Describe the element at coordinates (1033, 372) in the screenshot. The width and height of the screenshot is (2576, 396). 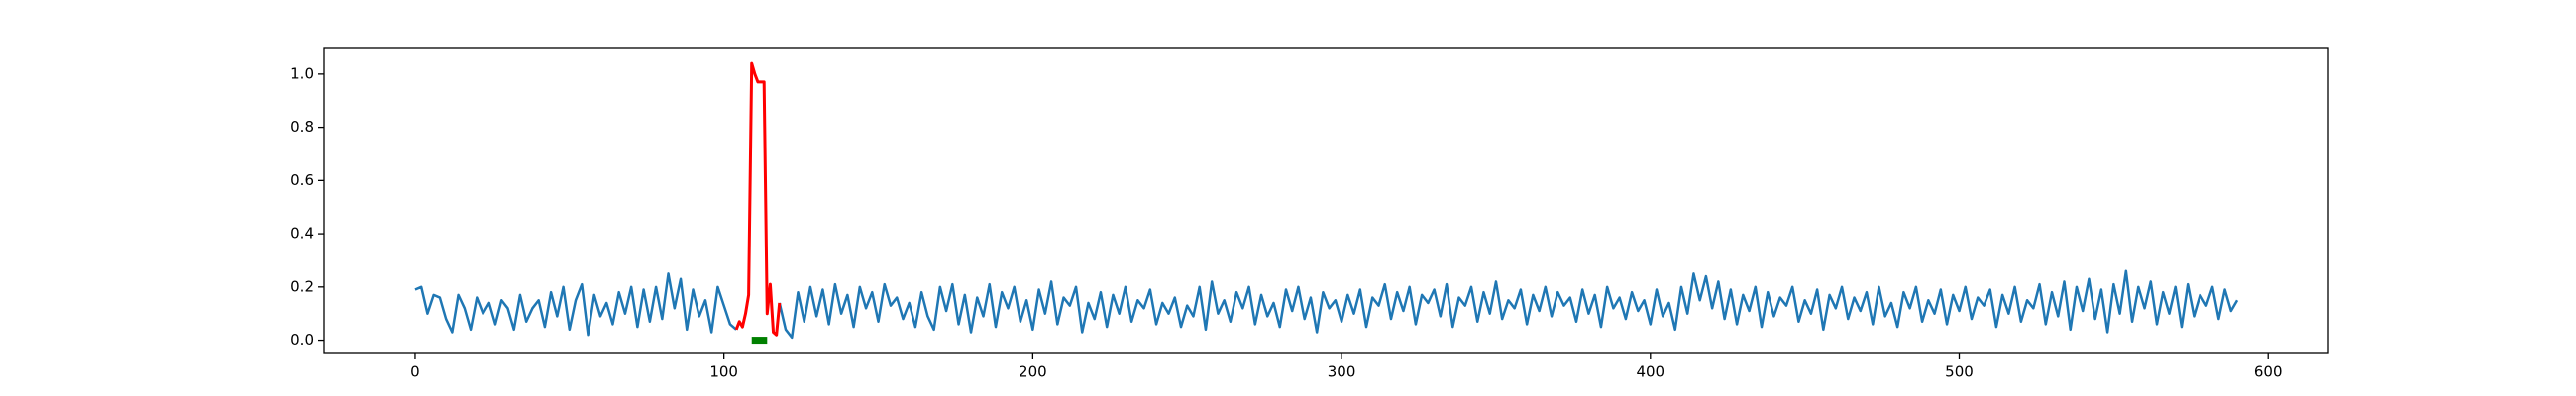
I see `x-tick-label: 200` at that location.